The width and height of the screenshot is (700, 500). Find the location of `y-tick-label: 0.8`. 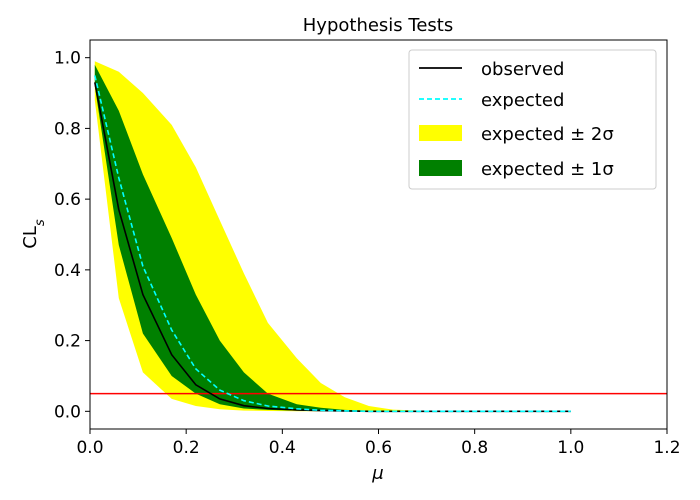

y-tick-label: 0.8 is located at coordinates (67, 129).